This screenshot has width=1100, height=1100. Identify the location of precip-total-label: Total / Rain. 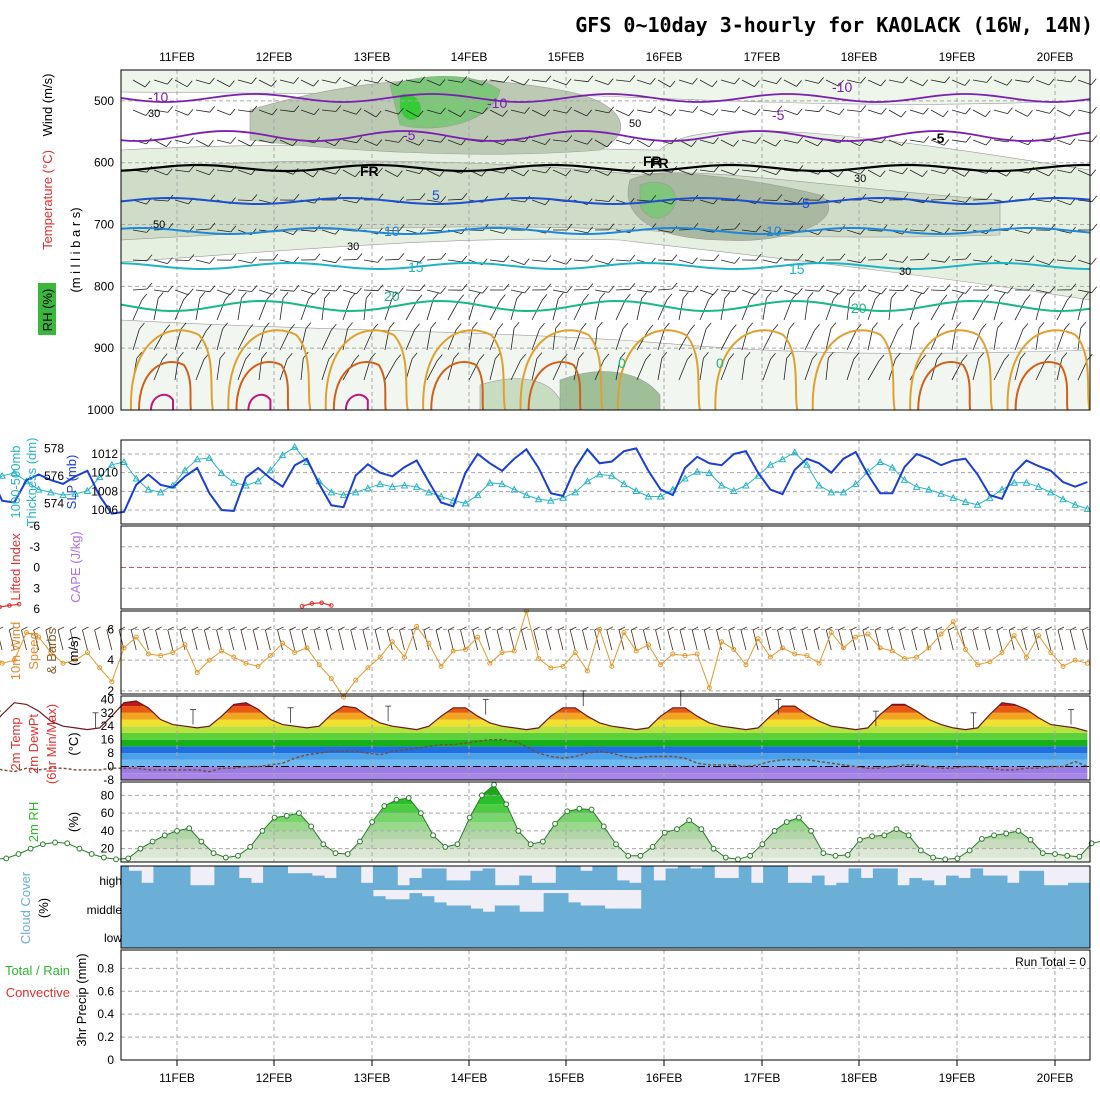
(37, 970).